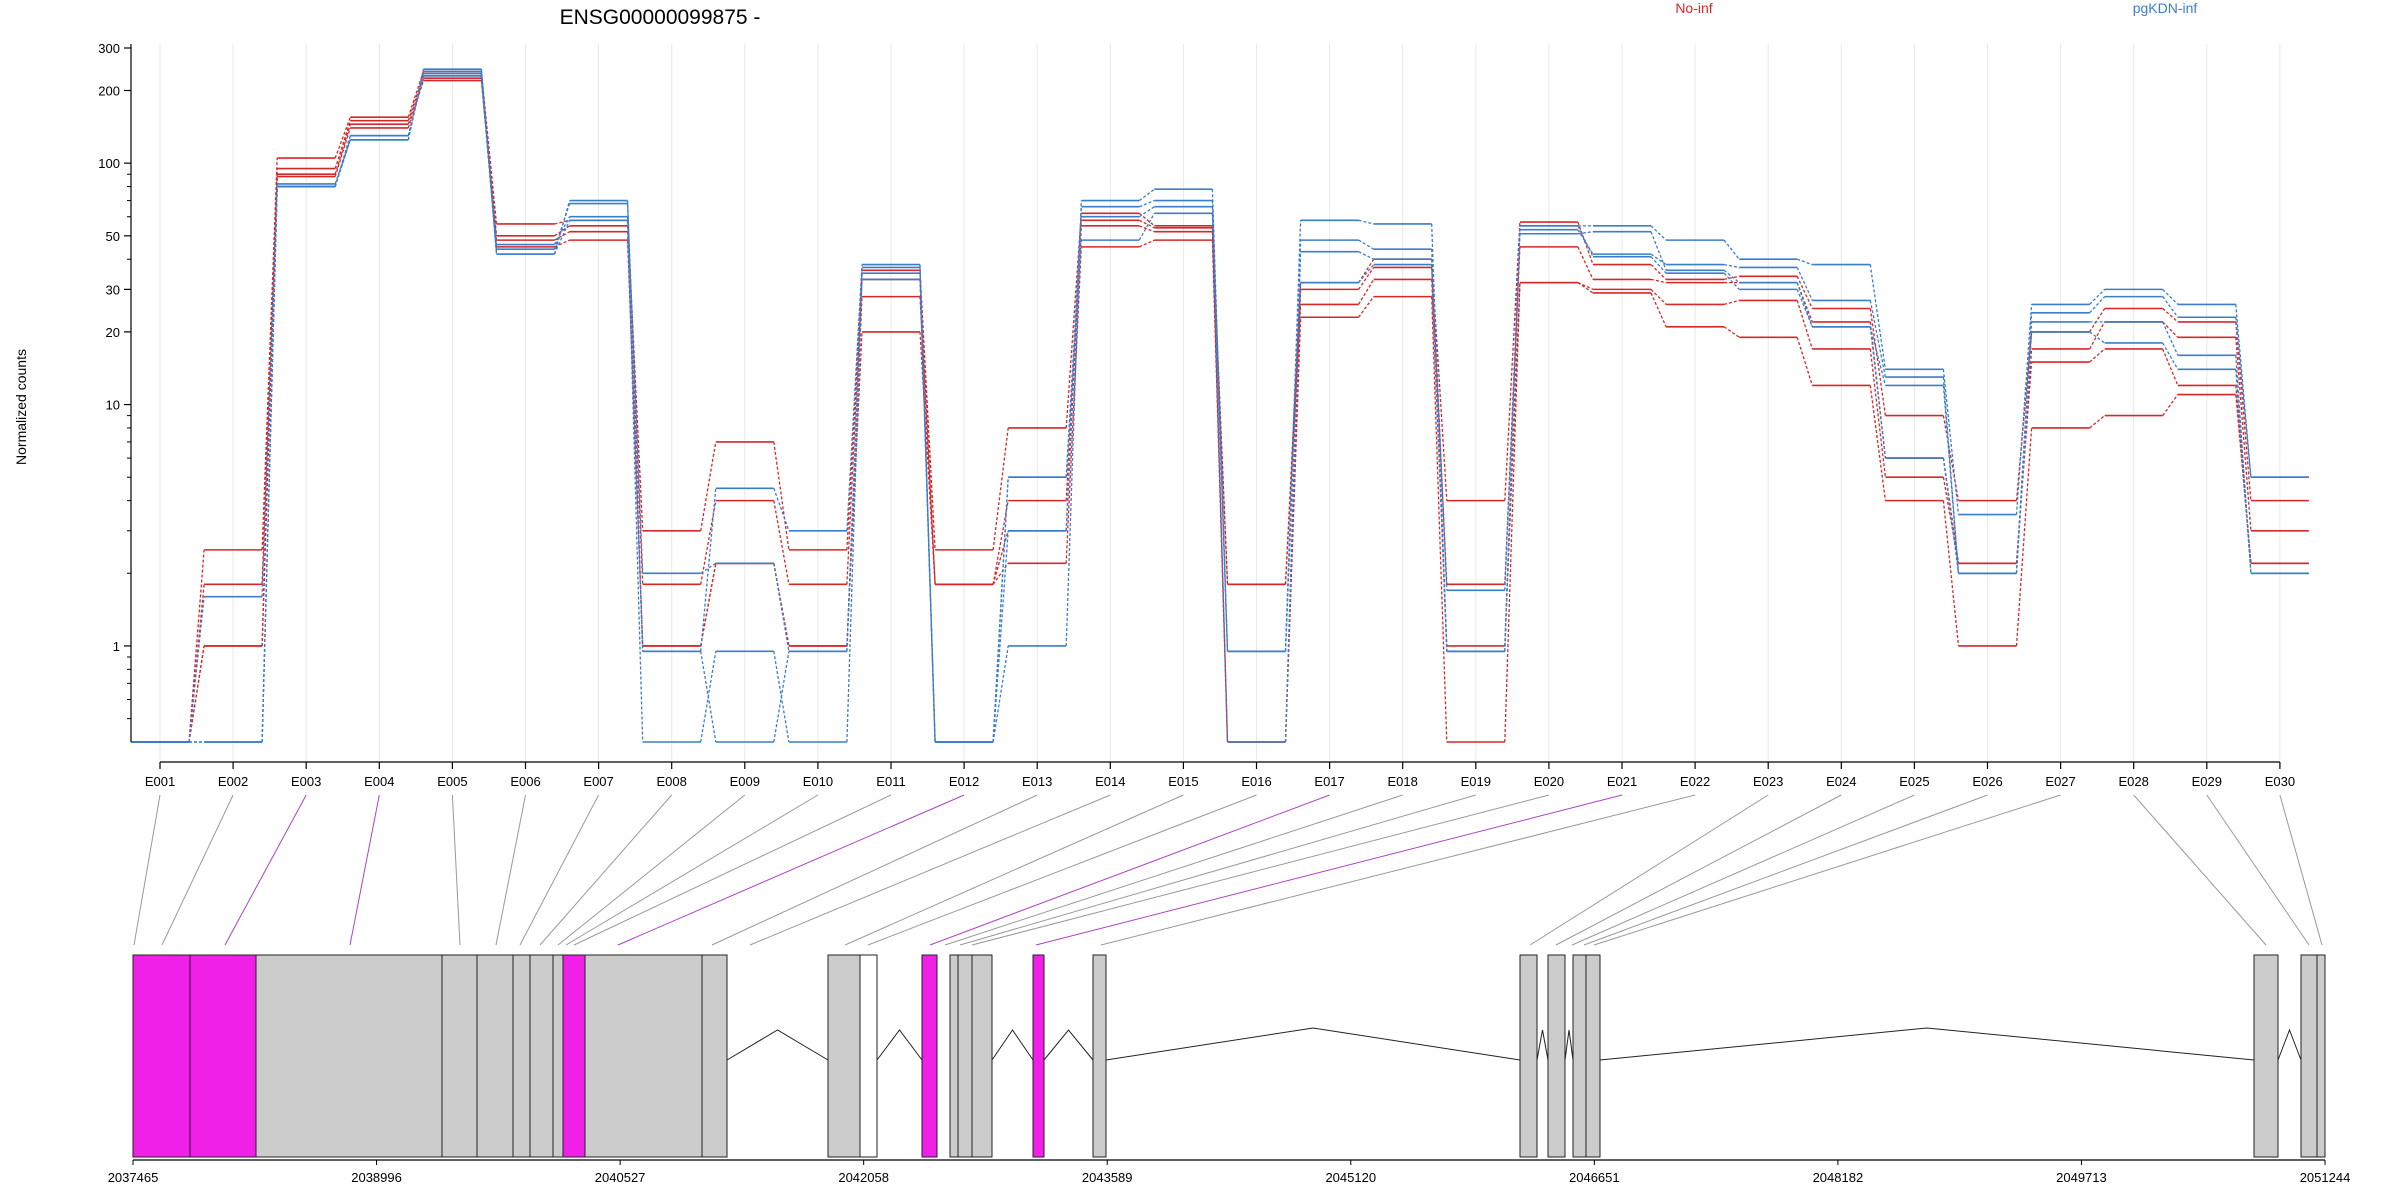  What do you see at coordinates (452, 781) in the screenshot?
I see `x-tick-label: E005` at bounding box center [452, 781].